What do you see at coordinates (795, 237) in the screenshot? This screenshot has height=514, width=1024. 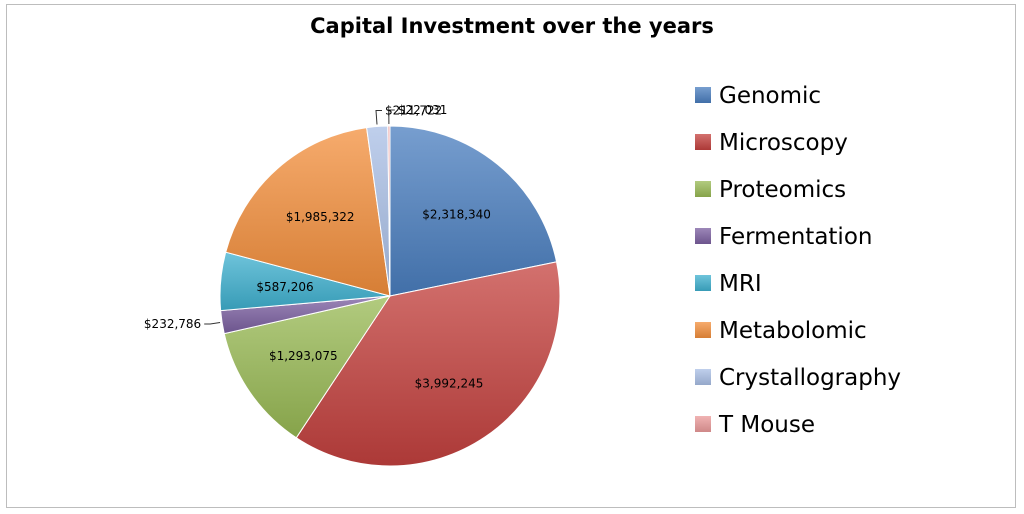 I see `legend-label-fermentation: Fermentation` at bounding box center [795, 237].